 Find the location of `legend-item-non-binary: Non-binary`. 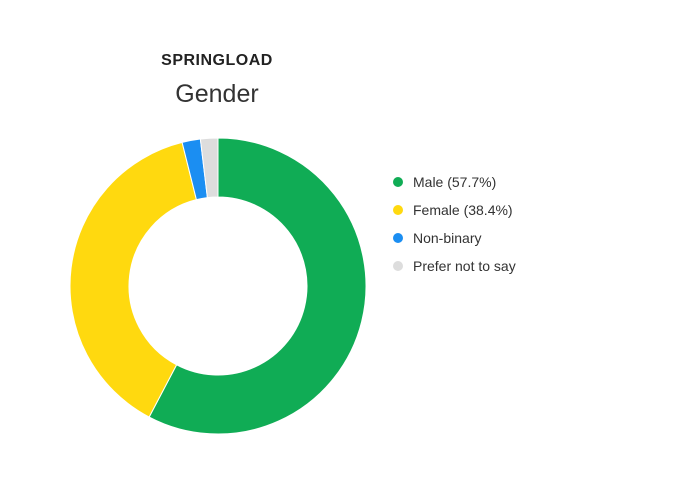

legend-item-non-binary: Non-binary is located at coordinates (454, 238).